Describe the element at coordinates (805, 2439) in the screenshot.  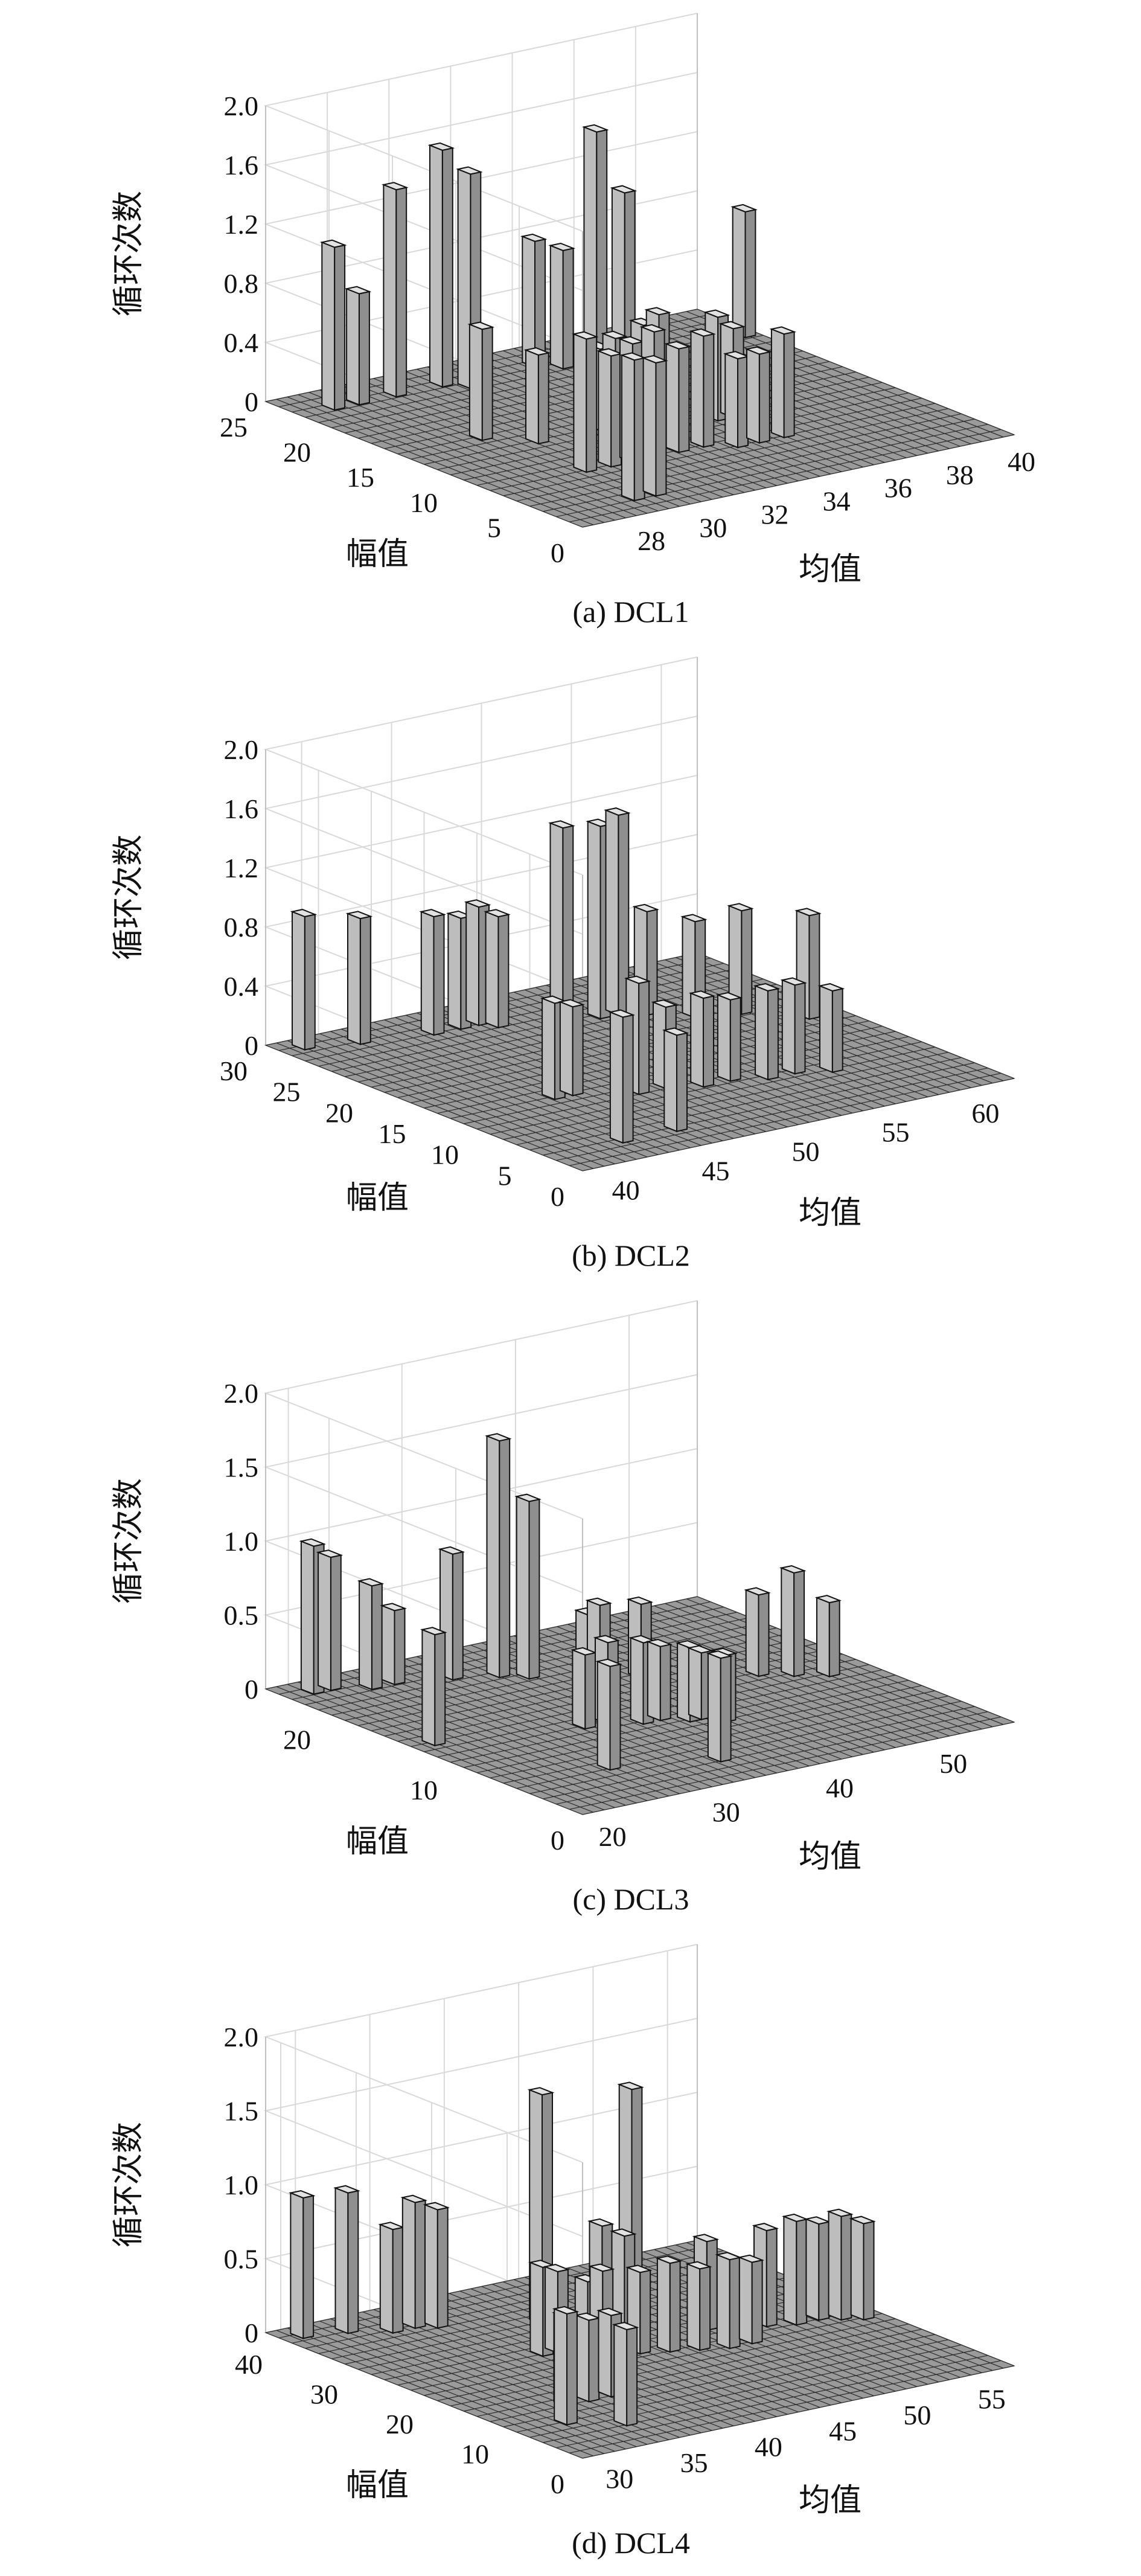
I see `x-tick-labels: 30 35 40 45 50 55` at that location.